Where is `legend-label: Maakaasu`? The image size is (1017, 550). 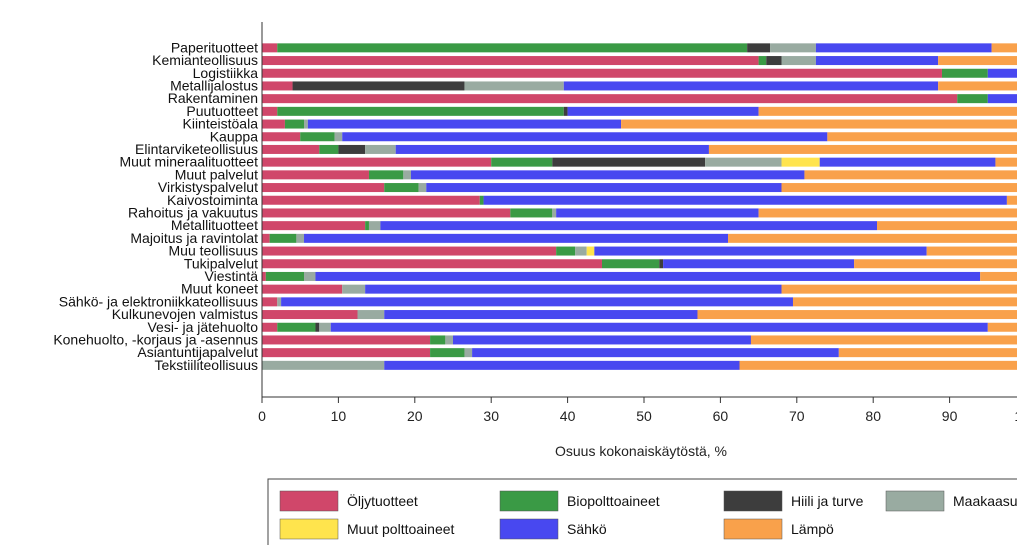
legend-label: Maakaasu is located at coordinates (985, 501).